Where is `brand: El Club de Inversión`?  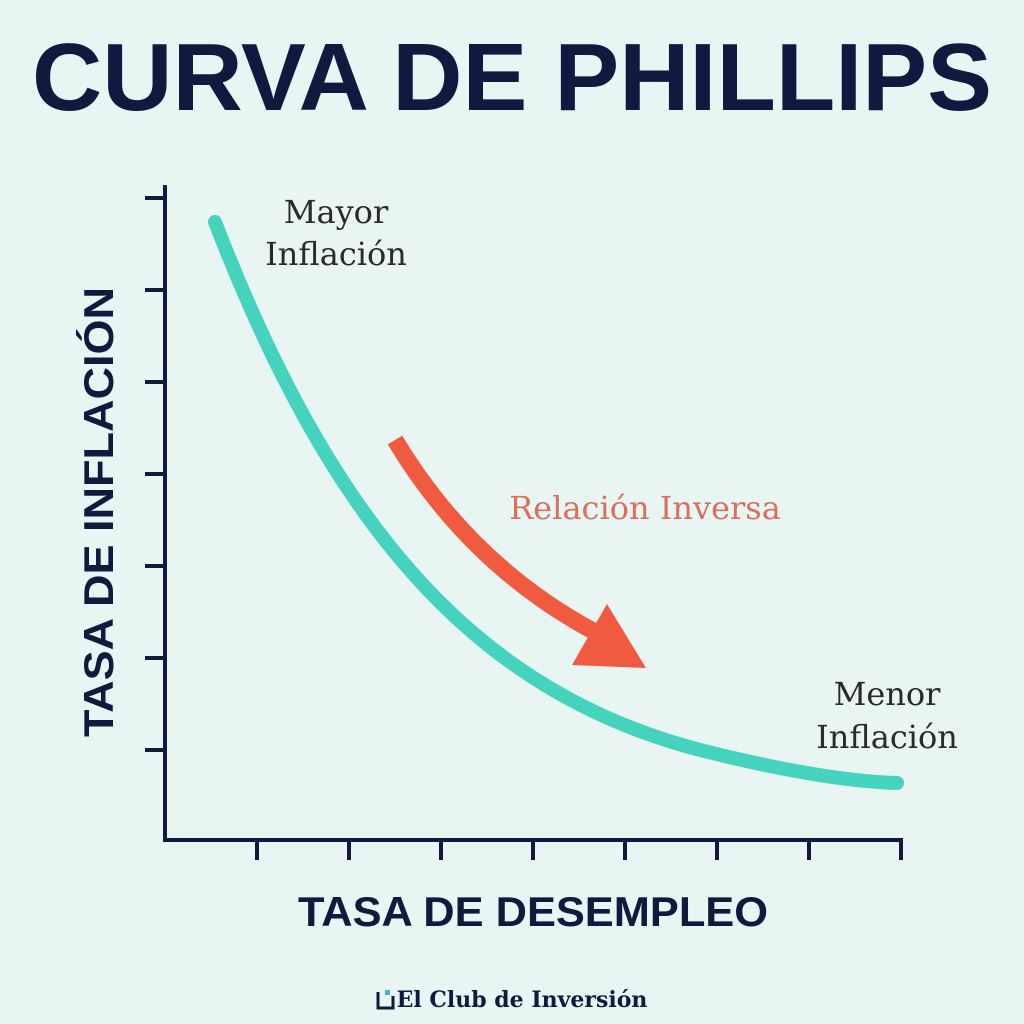 brand: El Club de Inversión is located at coordinates (522, 1000).